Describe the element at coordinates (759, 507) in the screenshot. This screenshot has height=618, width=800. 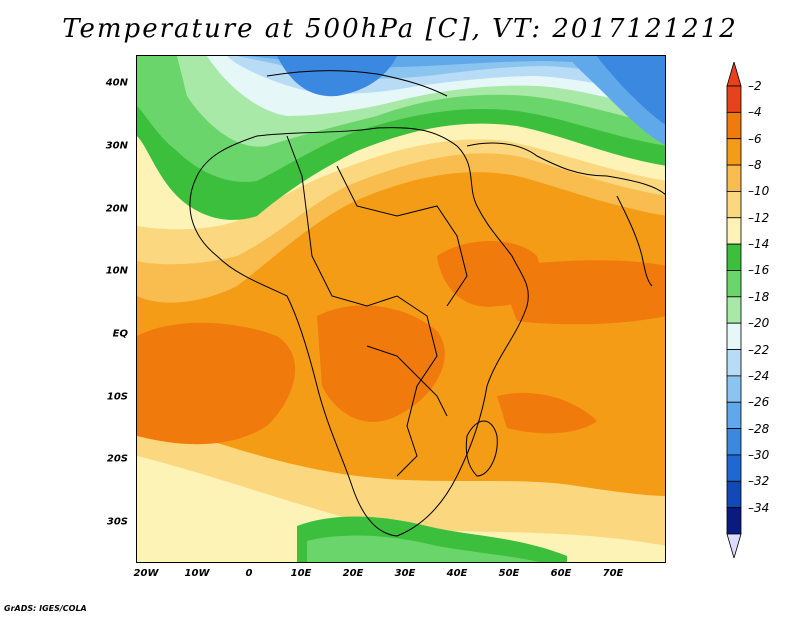
I see `colorbar-label: –34` at that location.